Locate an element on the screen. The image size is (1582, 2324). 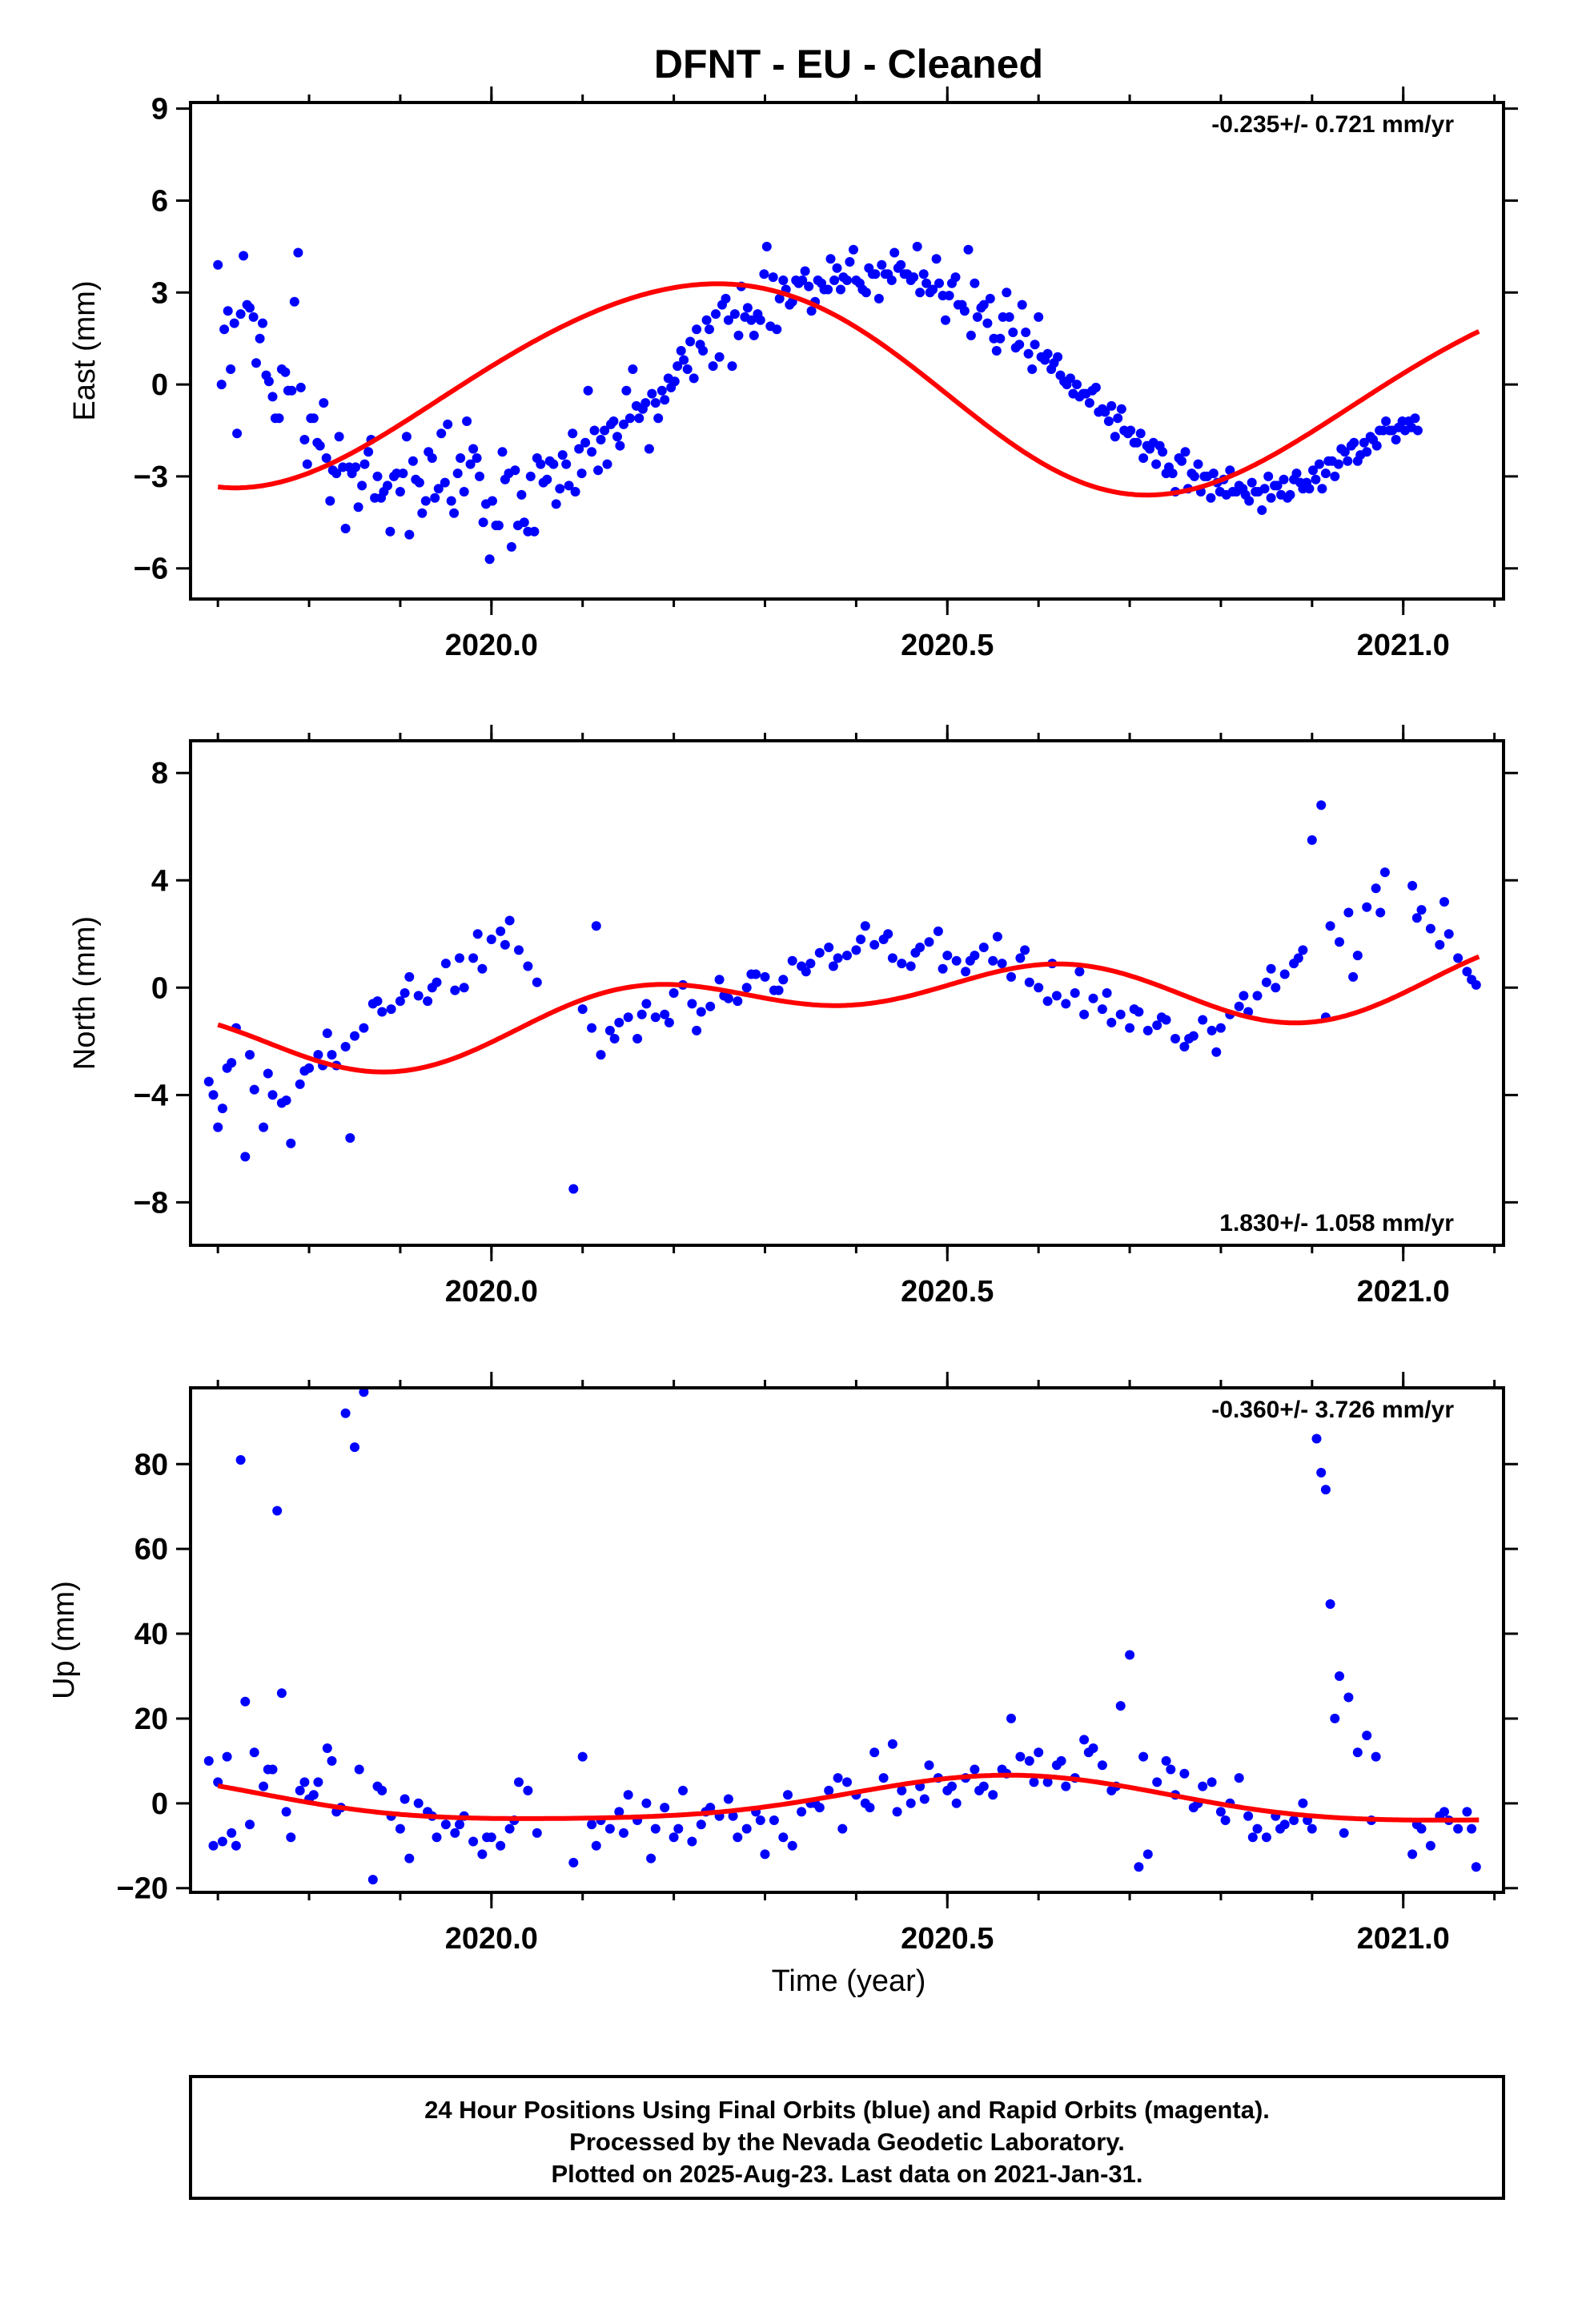
north-x-tick-label: 2020.0 is located at coordinates (491, 1292).